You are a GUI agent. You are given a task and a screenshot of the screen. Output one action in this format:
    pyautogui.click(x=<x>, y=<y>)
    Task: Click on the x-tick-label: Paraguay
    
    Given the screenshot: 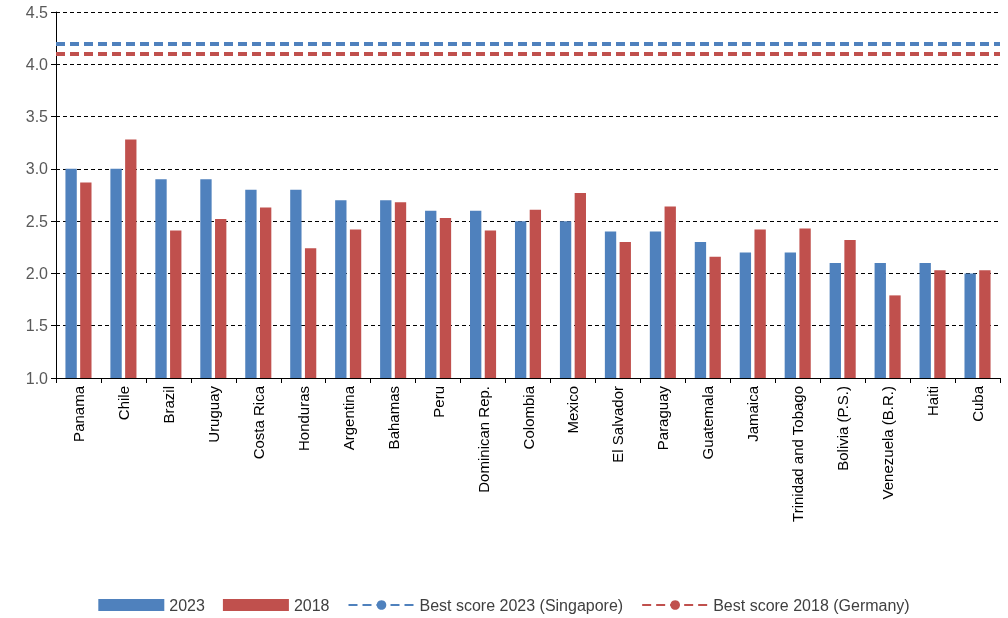 What is the action you would take?
    pyautogui.click(x=663, y=418)
    